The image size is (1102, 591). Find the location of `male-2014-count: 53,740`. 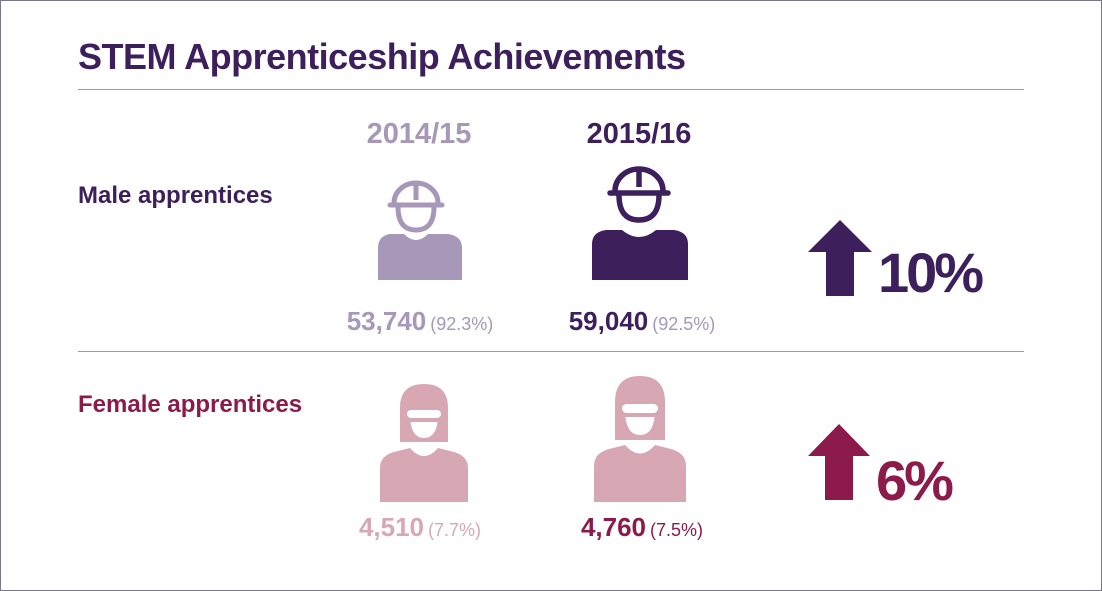

male-2014-count: 53,740 is located at coordinates (386, 321).